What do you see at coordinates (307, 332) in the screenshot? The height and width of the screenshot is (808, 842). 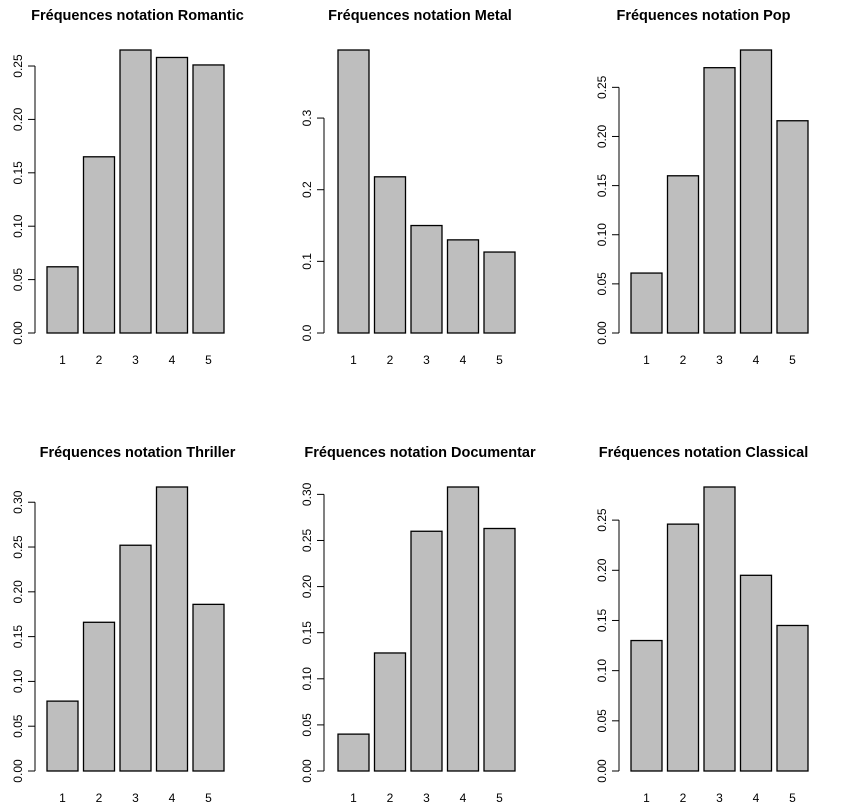 I see `y-tick-label: 0.0` at bounding box center [307, 332].